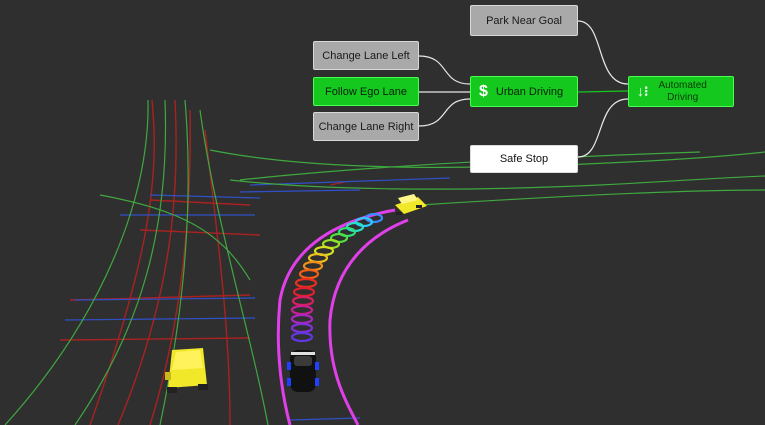 The image size is (765, 425). I want to click on change-lane-left-node: Change Lane Left, so click(366, 55).